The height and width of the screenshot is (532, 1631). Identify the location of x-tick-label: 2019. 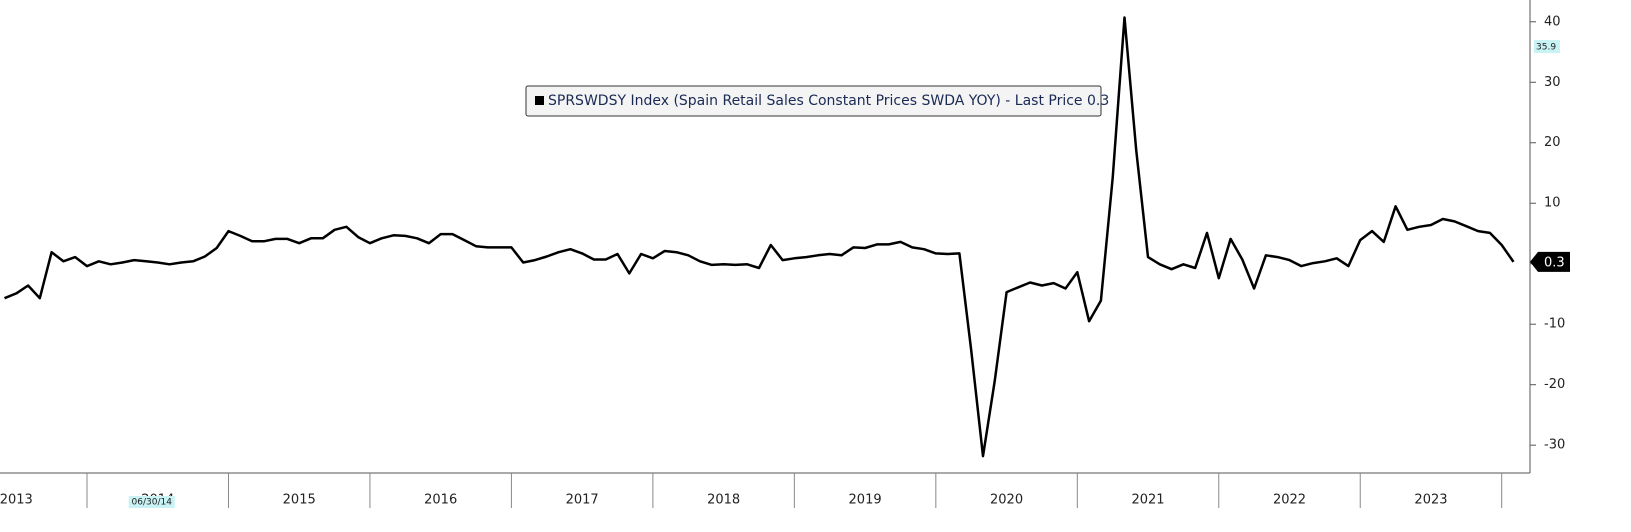
(865, 500).